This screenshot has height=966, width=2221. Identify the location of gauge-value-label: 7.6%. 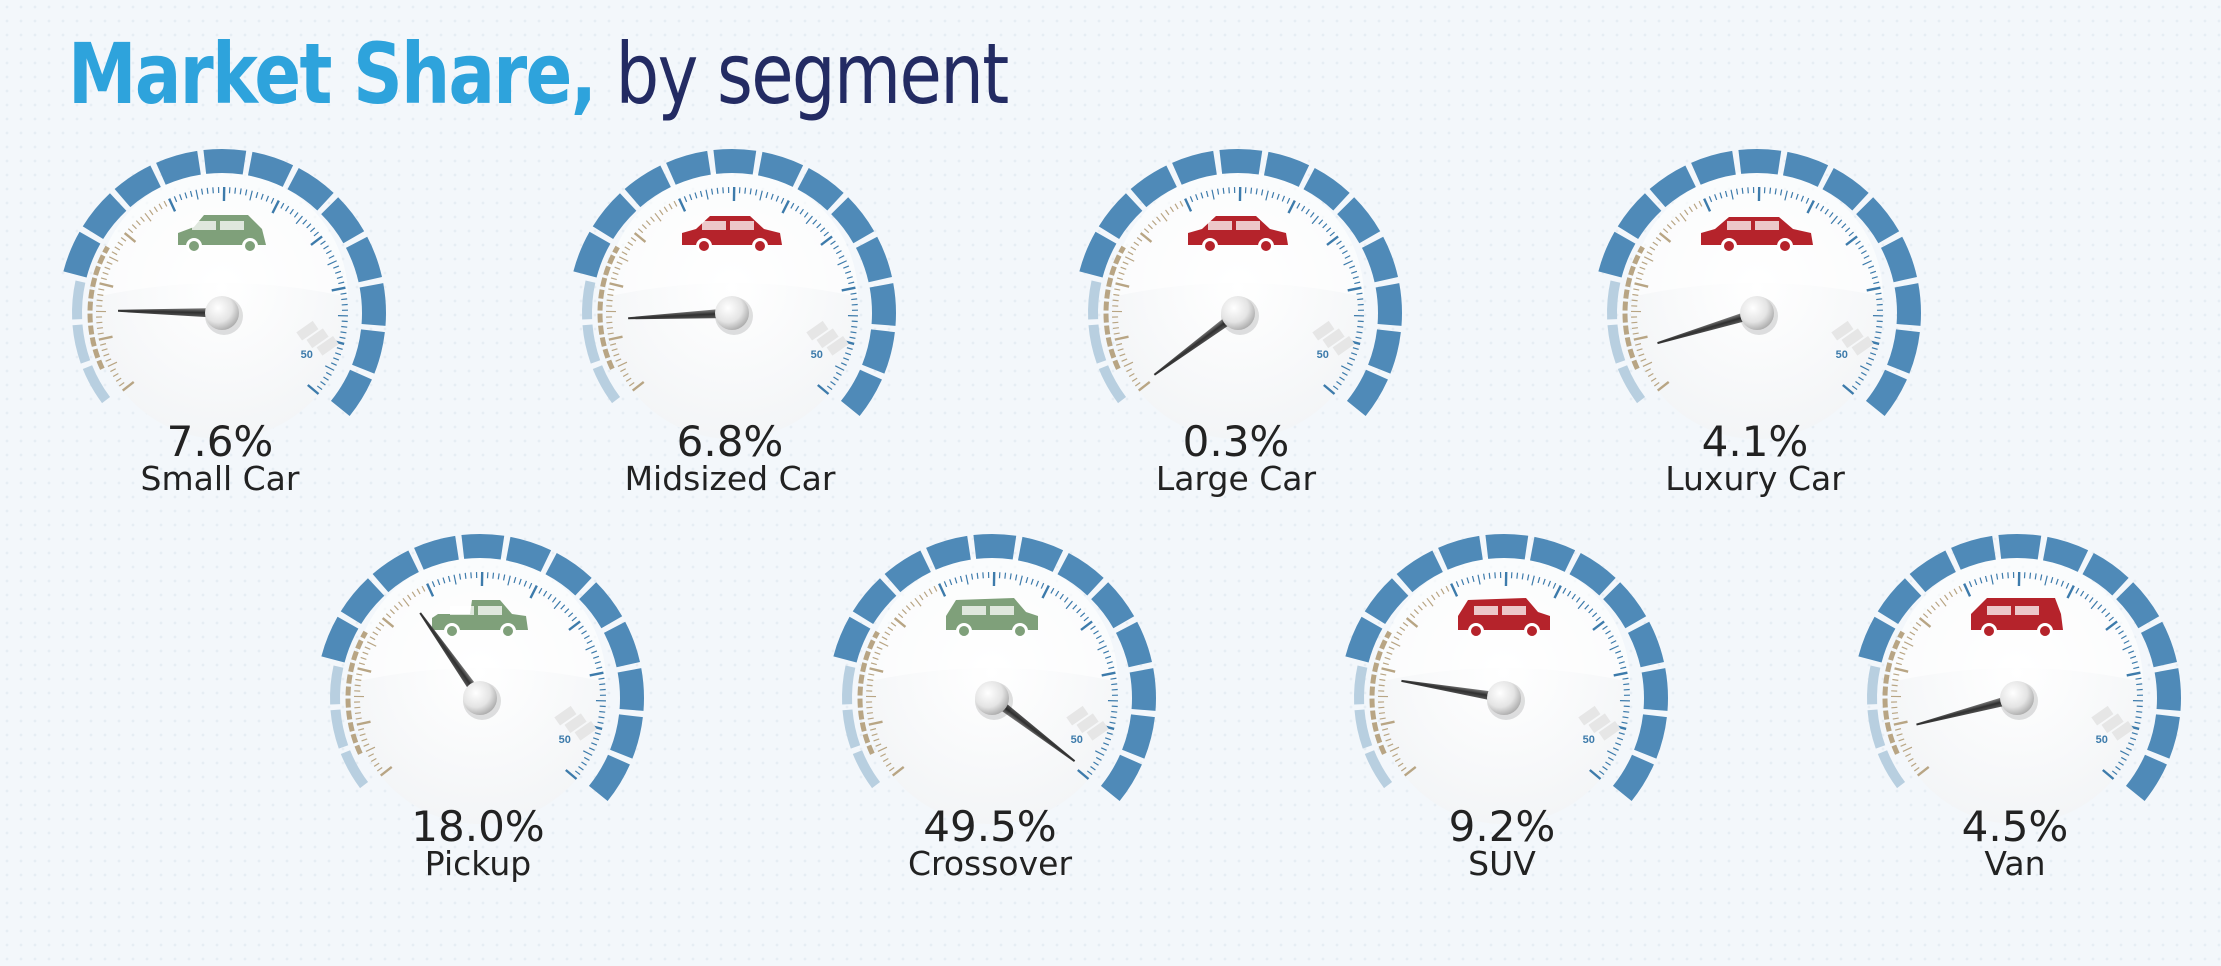
(220, 441).